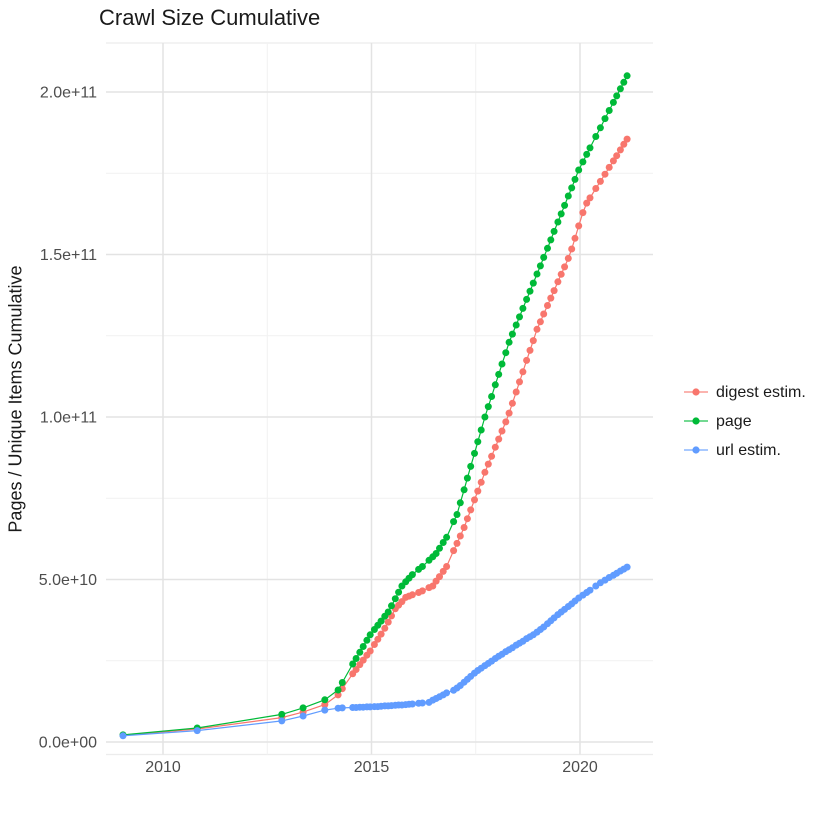 This screenshot has height=827, width=826. What do you see at coordinates (748, 450) in the screenshot?
I see `legend-label: url estim.` at bounding box center [748, 450].